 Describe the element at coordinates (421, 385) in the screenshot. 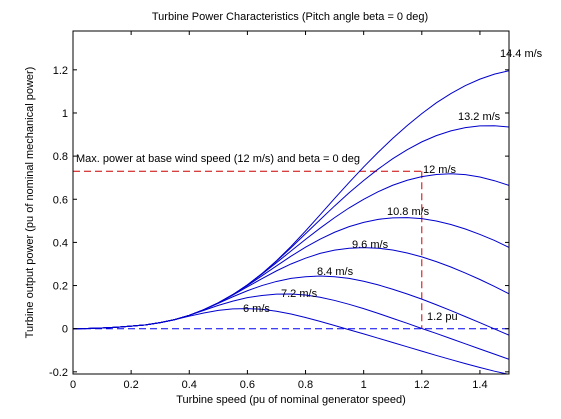

I see `x-tick-label: 1.2` at that location.